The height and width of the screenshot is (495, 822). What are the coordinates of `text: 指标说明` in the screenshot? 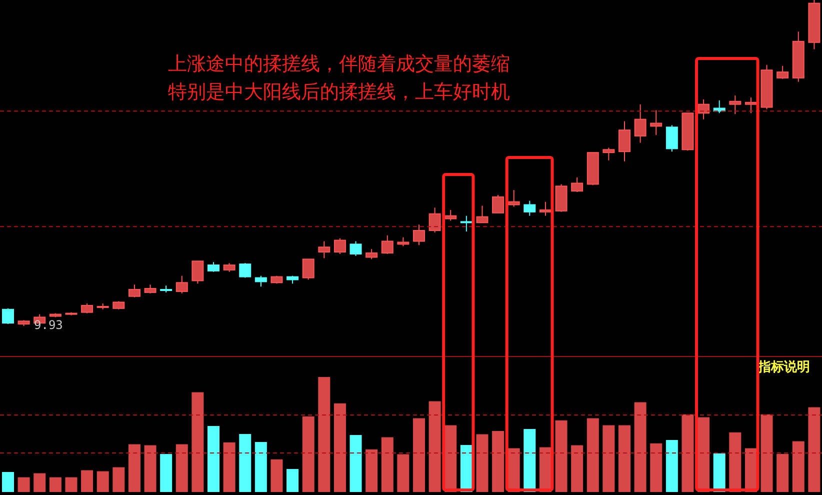 It's located at (784, 367).